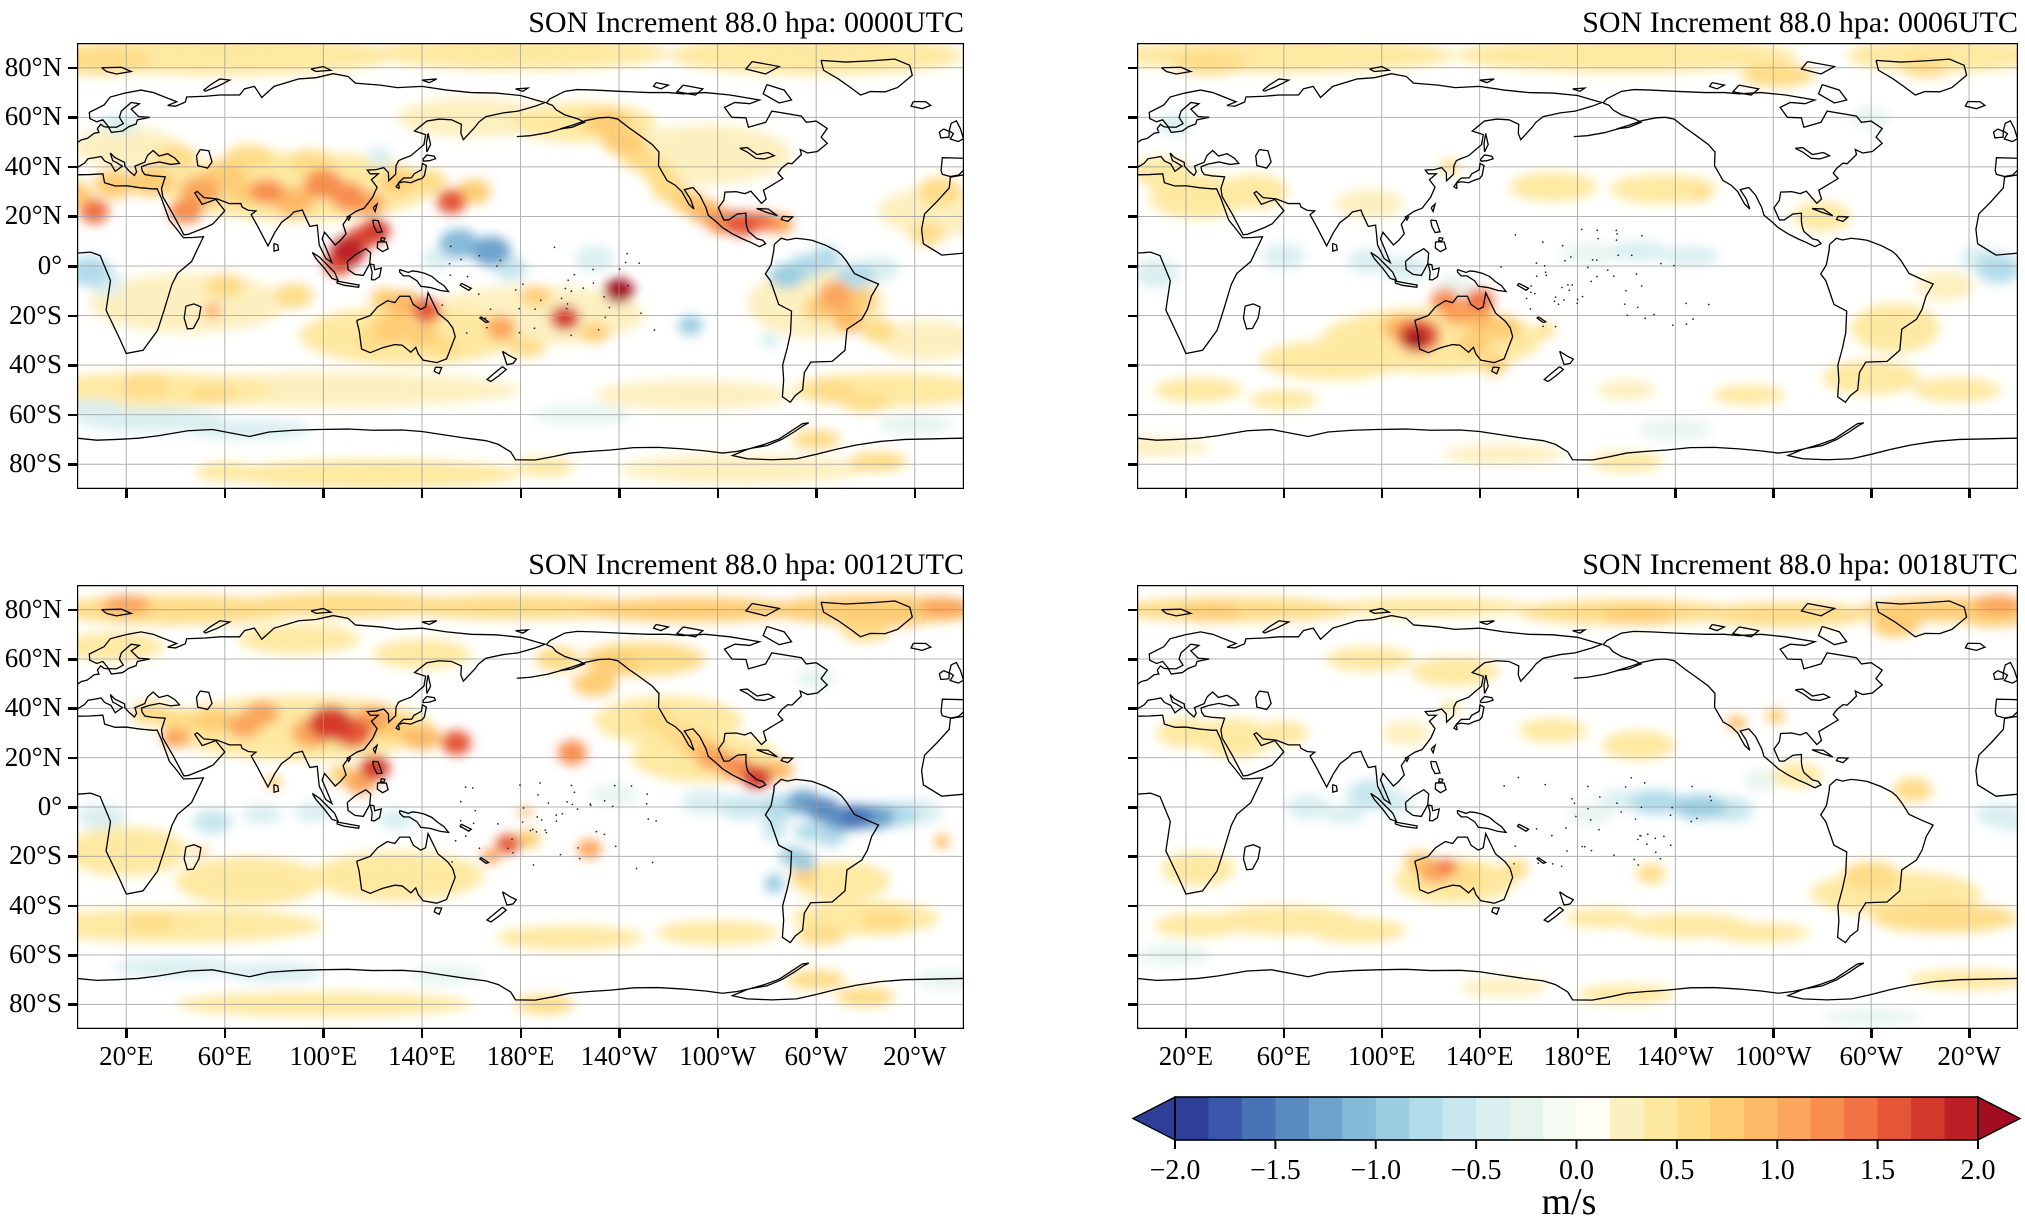 This screenshot has width=2025, height=1232. Describe the element at coordinates (1577, 1118) in the screenshot. I see `colorbar-segments` at that location.